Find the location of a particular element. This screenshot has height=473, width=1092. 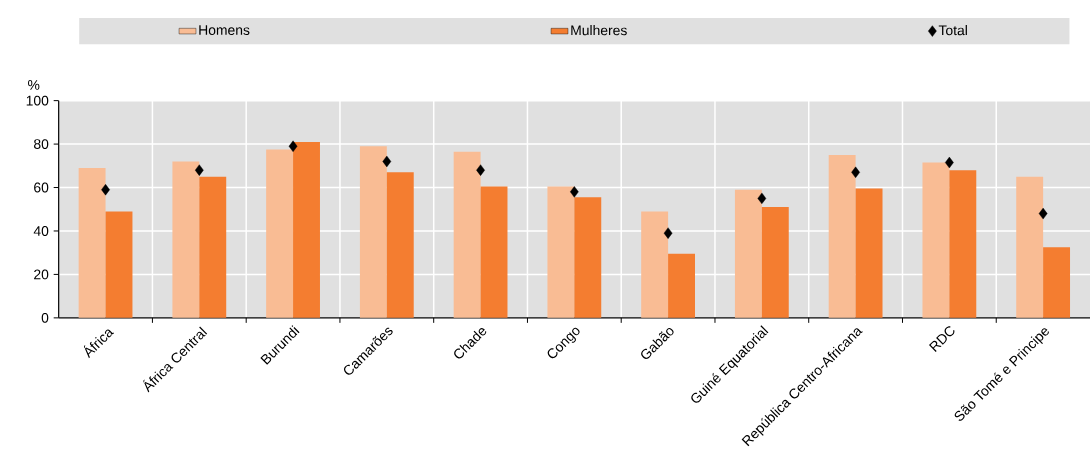

legend-label: Homens is located at coordinates (224, 30).